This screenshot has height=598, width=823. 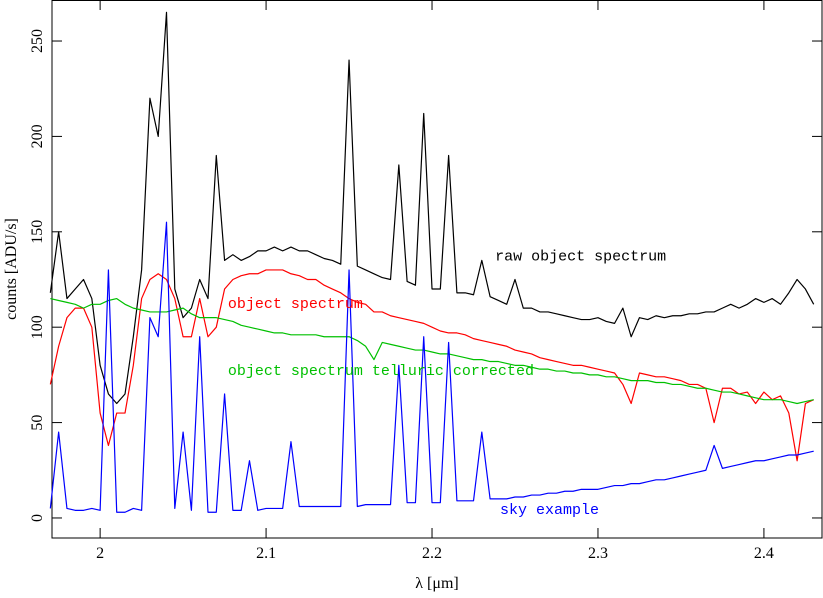 I want to click on annotation: sky example, so click(x=549, y=510).